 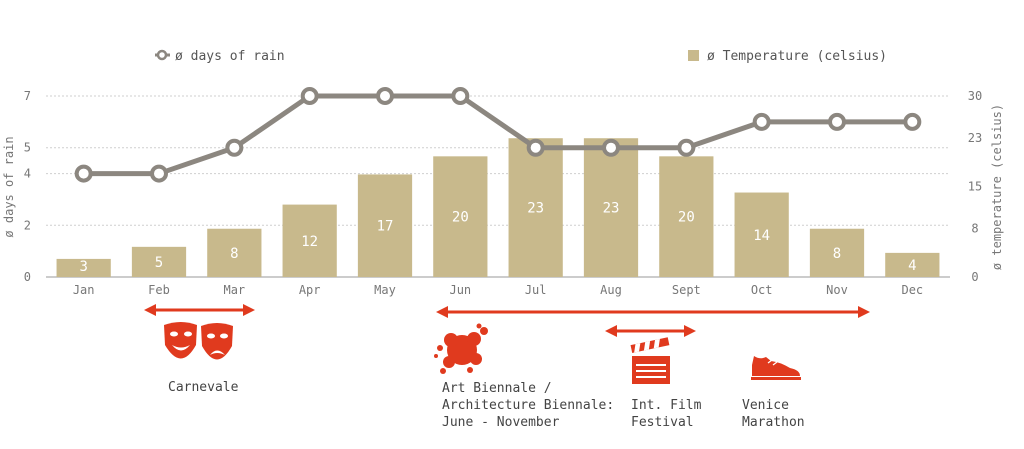 I want to click on x-tick-label: Mar, so click(x=234, y=290).